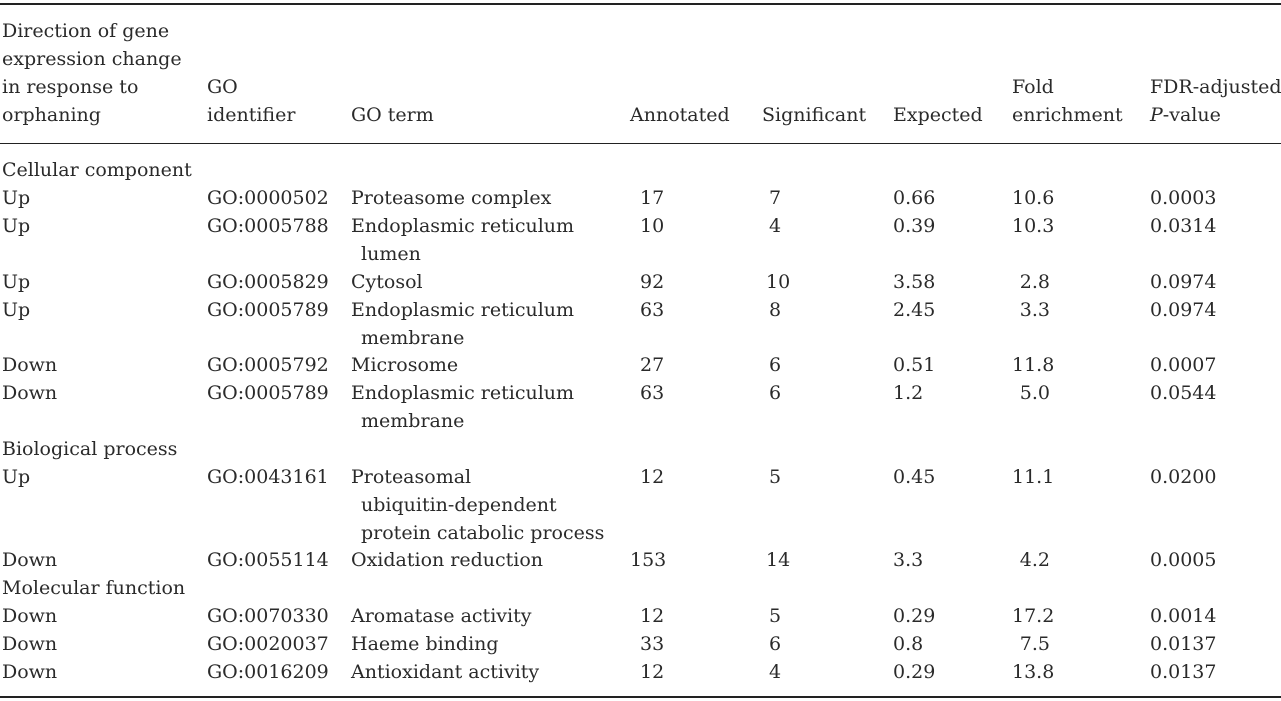 The height and width of the screenshot is (701, 1281). I want to click on cell-fold-enrichment: 11.8, so click(1033, 365).